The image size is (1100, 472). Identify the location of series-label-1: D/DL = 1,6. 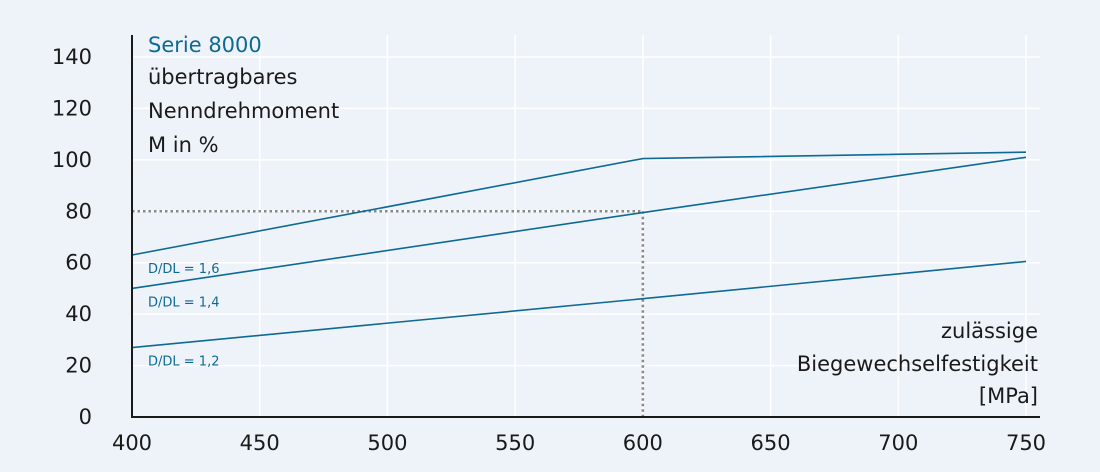
(183, 269).